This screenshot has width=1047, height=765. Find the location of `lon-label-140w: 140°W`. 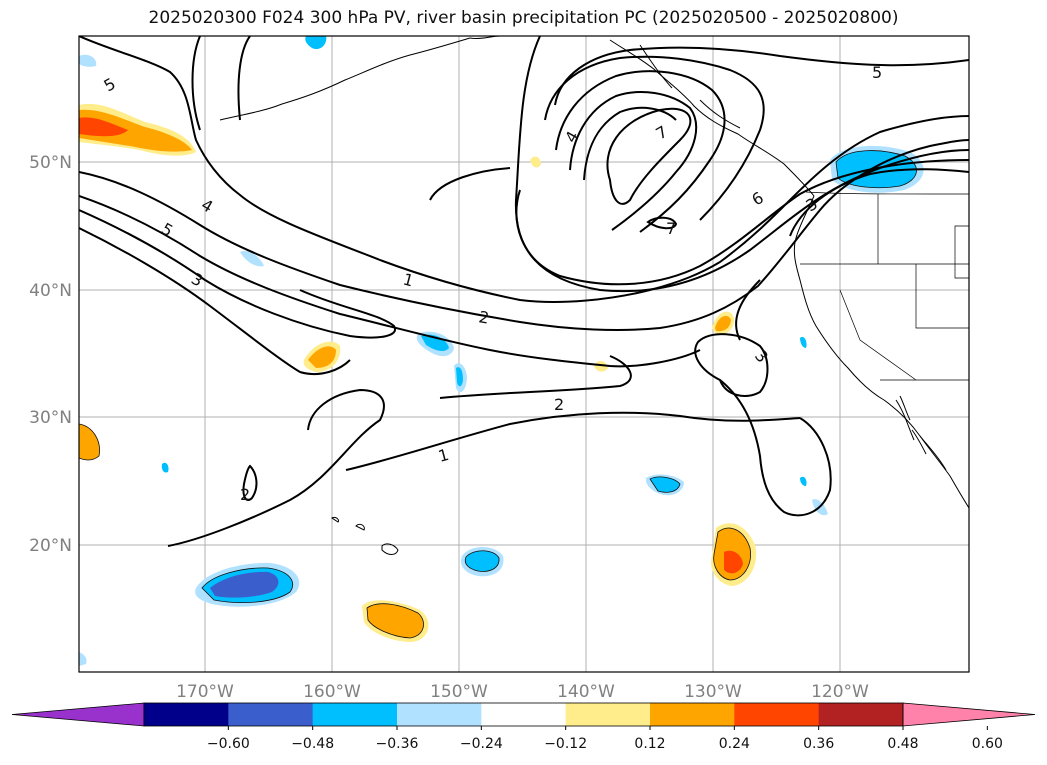

lon-label-140w: 140°W is located at coordinates (586, 692).